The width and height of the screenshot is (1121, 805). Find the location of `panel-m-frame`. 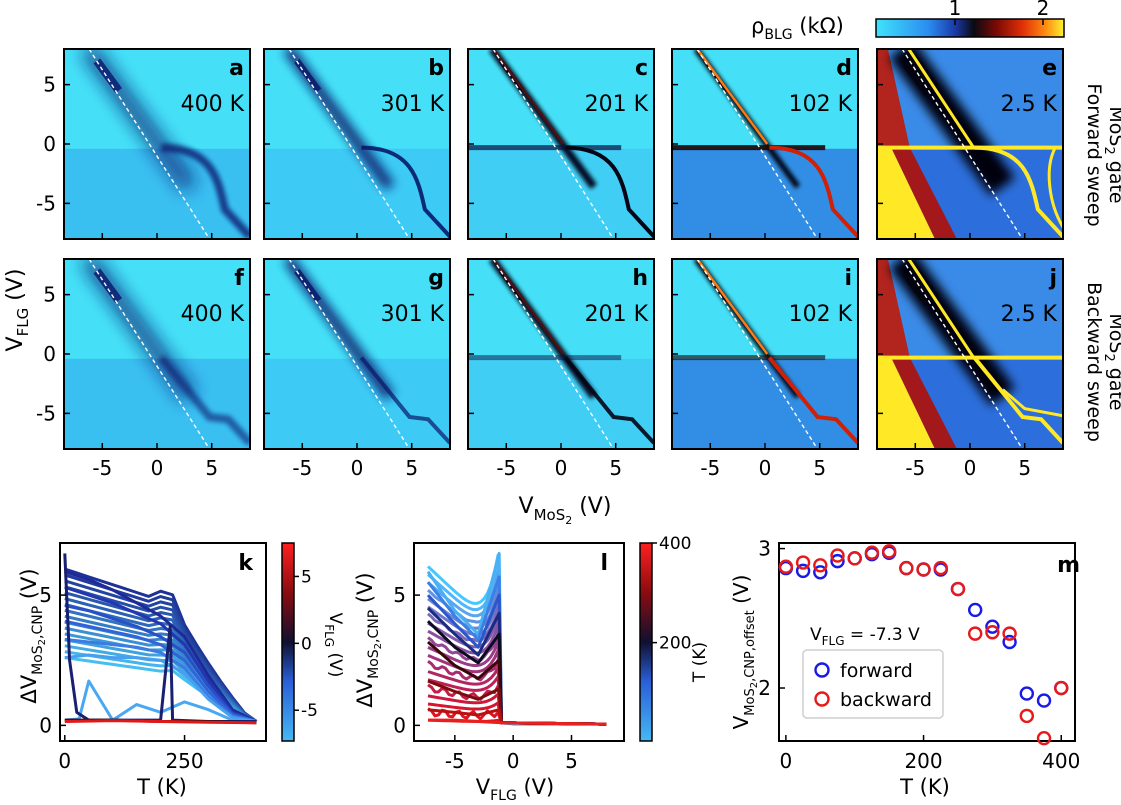

panel-m-frame is located at coordinates (927, 642).